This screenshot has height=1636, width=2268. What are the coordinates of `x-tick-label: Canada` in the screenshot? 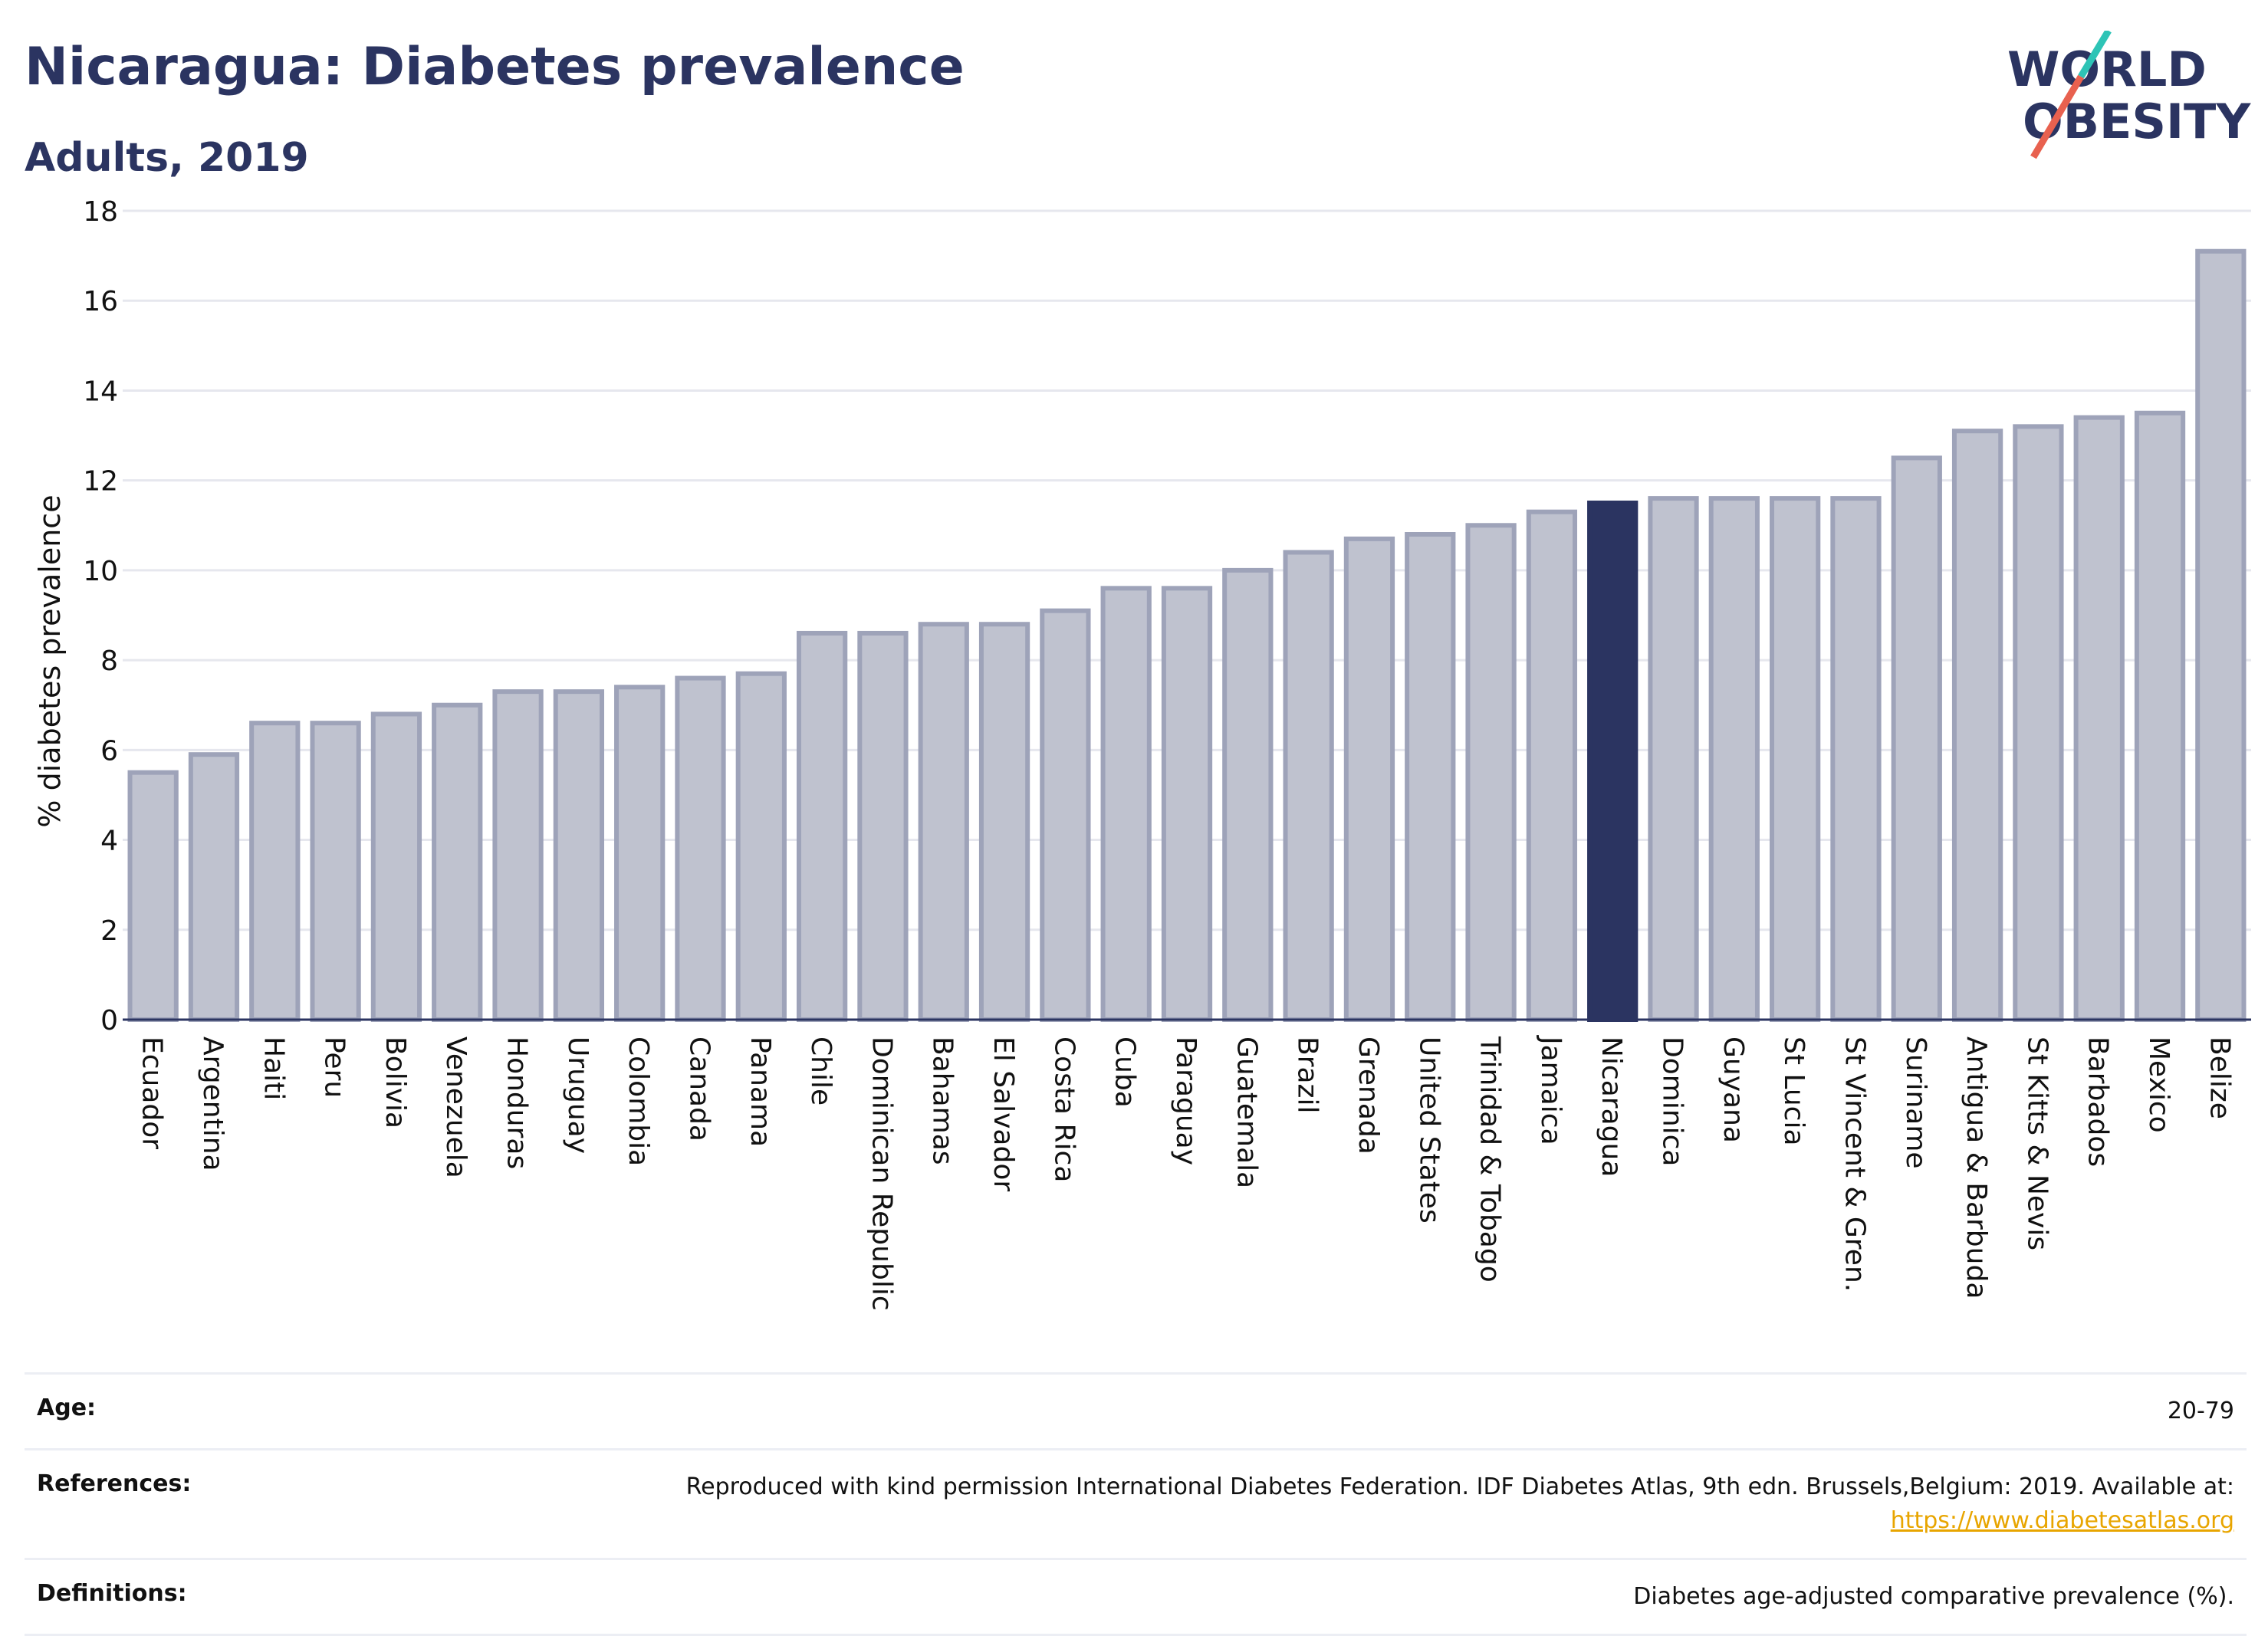 It's located at (699, 1089).